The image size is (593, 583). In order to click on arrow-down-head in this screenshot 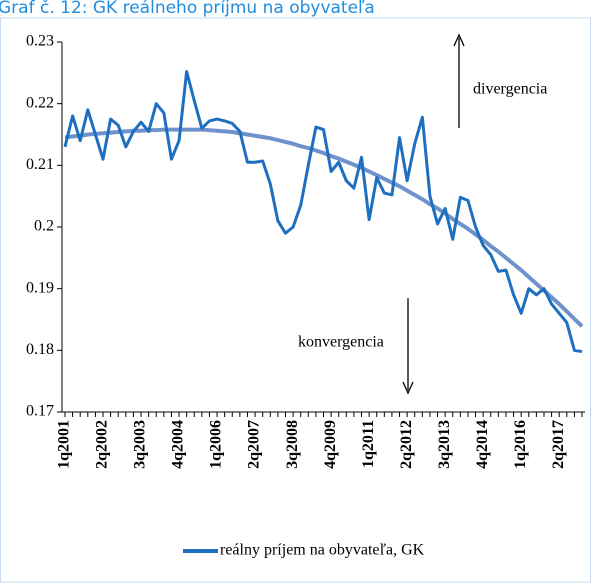, I will do `click(408, 388)`.